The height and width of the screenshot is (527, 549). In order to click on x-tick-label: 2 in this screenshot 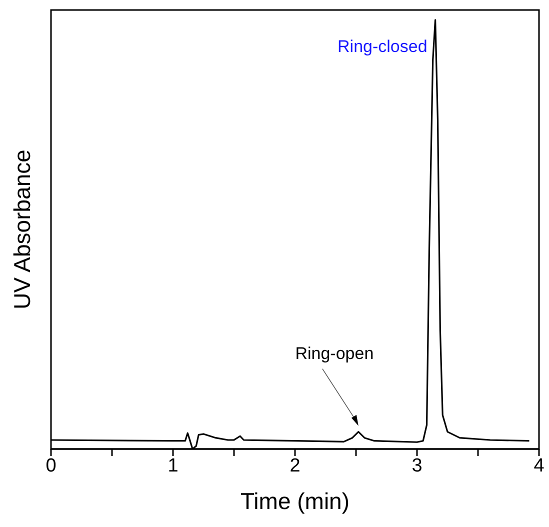, I will do `click(295, 465)`.